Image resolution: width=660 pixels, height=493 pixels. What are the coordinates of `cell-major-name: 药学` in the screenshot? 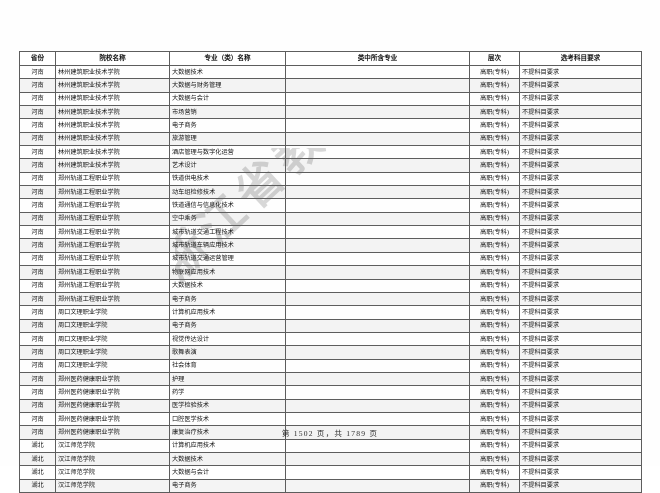 It's located at (227, 392).